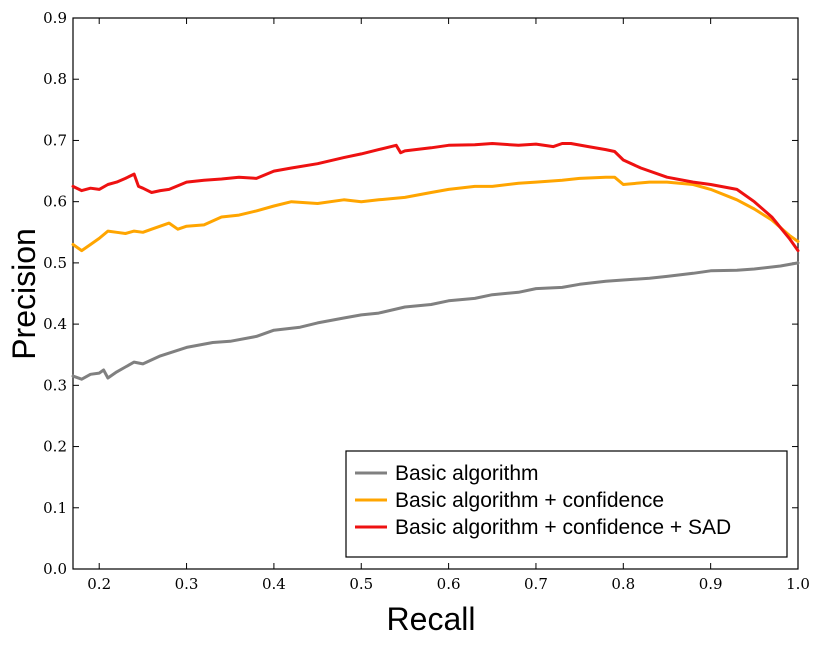 Image resolution: width=820 pixels, height=648 pixels. I want to click on x-tick-label: 0.5, so click(361, 584).